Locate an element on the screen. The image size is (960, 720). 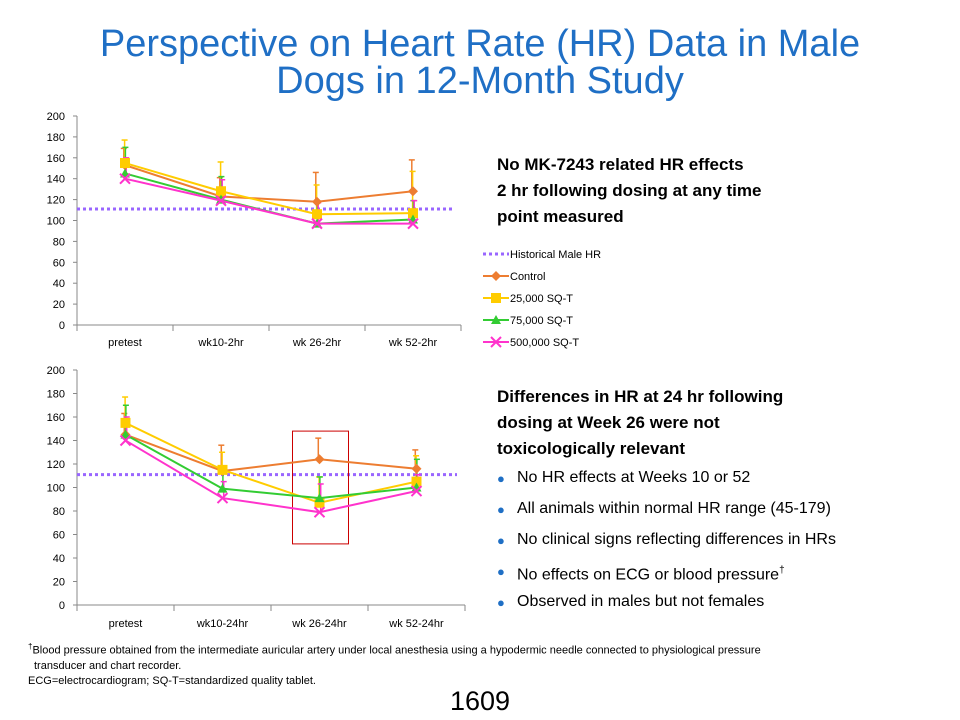
title-line-2: Dogs in 12-Month Study is located at coordinates (480, 81).